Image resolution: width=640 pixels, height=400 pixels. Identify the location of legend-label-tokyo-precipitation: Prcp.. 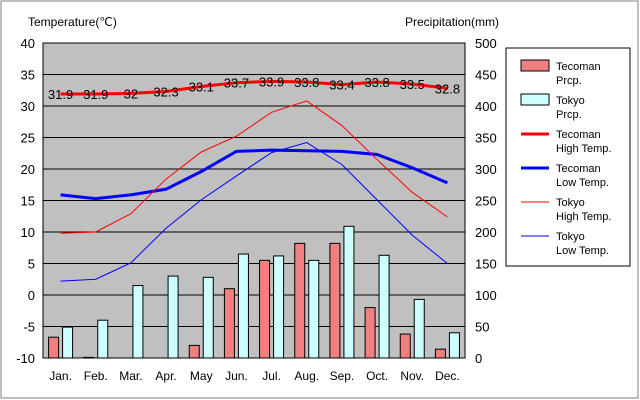
(569, 115).